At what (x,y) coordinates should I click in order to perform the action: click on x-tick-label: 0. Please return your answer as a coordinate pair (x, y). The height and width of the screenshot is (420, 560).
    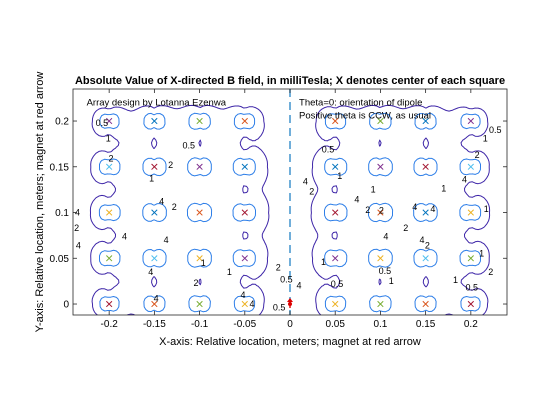
    Looking at the image, I should click on (290, 324).